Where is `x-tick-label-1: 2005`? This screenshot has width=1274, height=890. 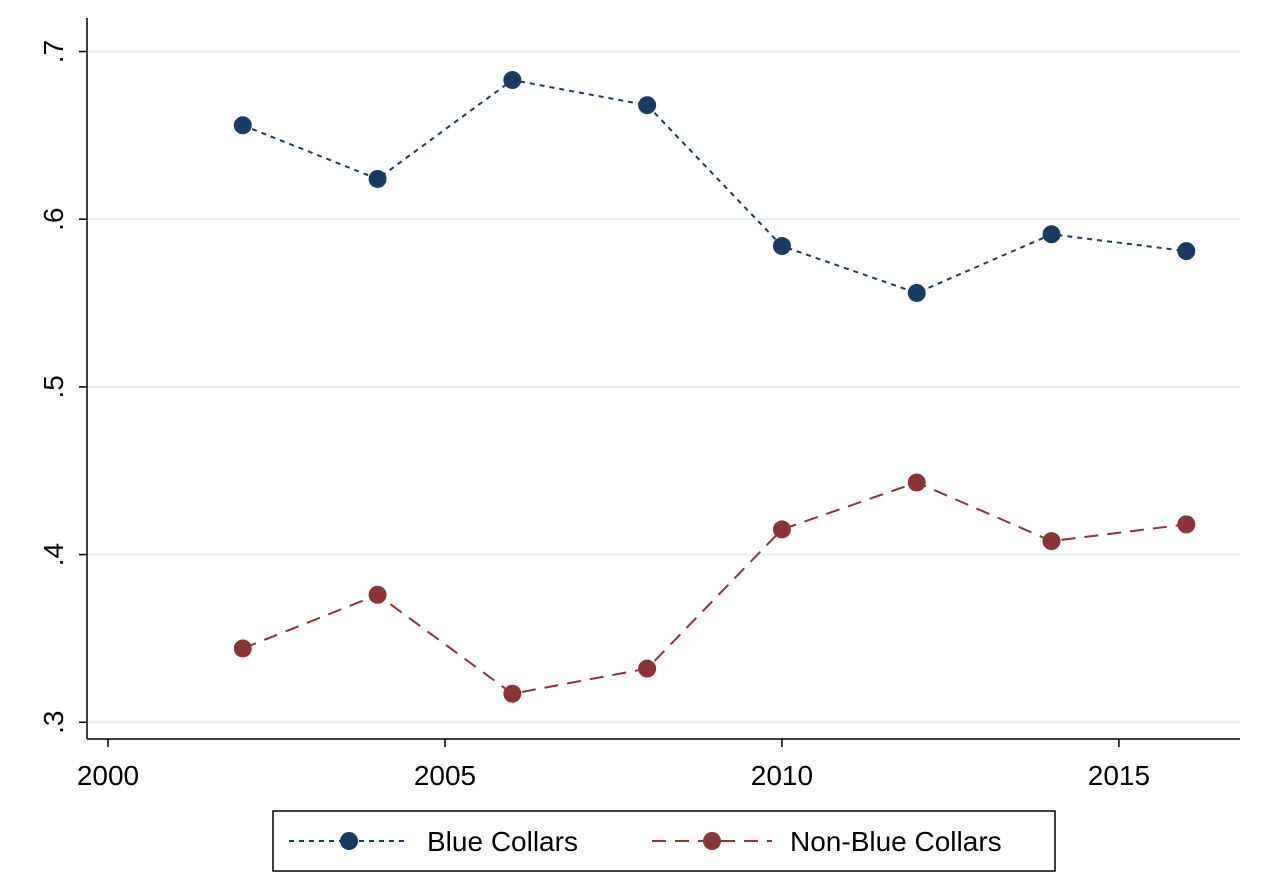
x-tick-label-1: 2005 is located at coordinates (445, 775).